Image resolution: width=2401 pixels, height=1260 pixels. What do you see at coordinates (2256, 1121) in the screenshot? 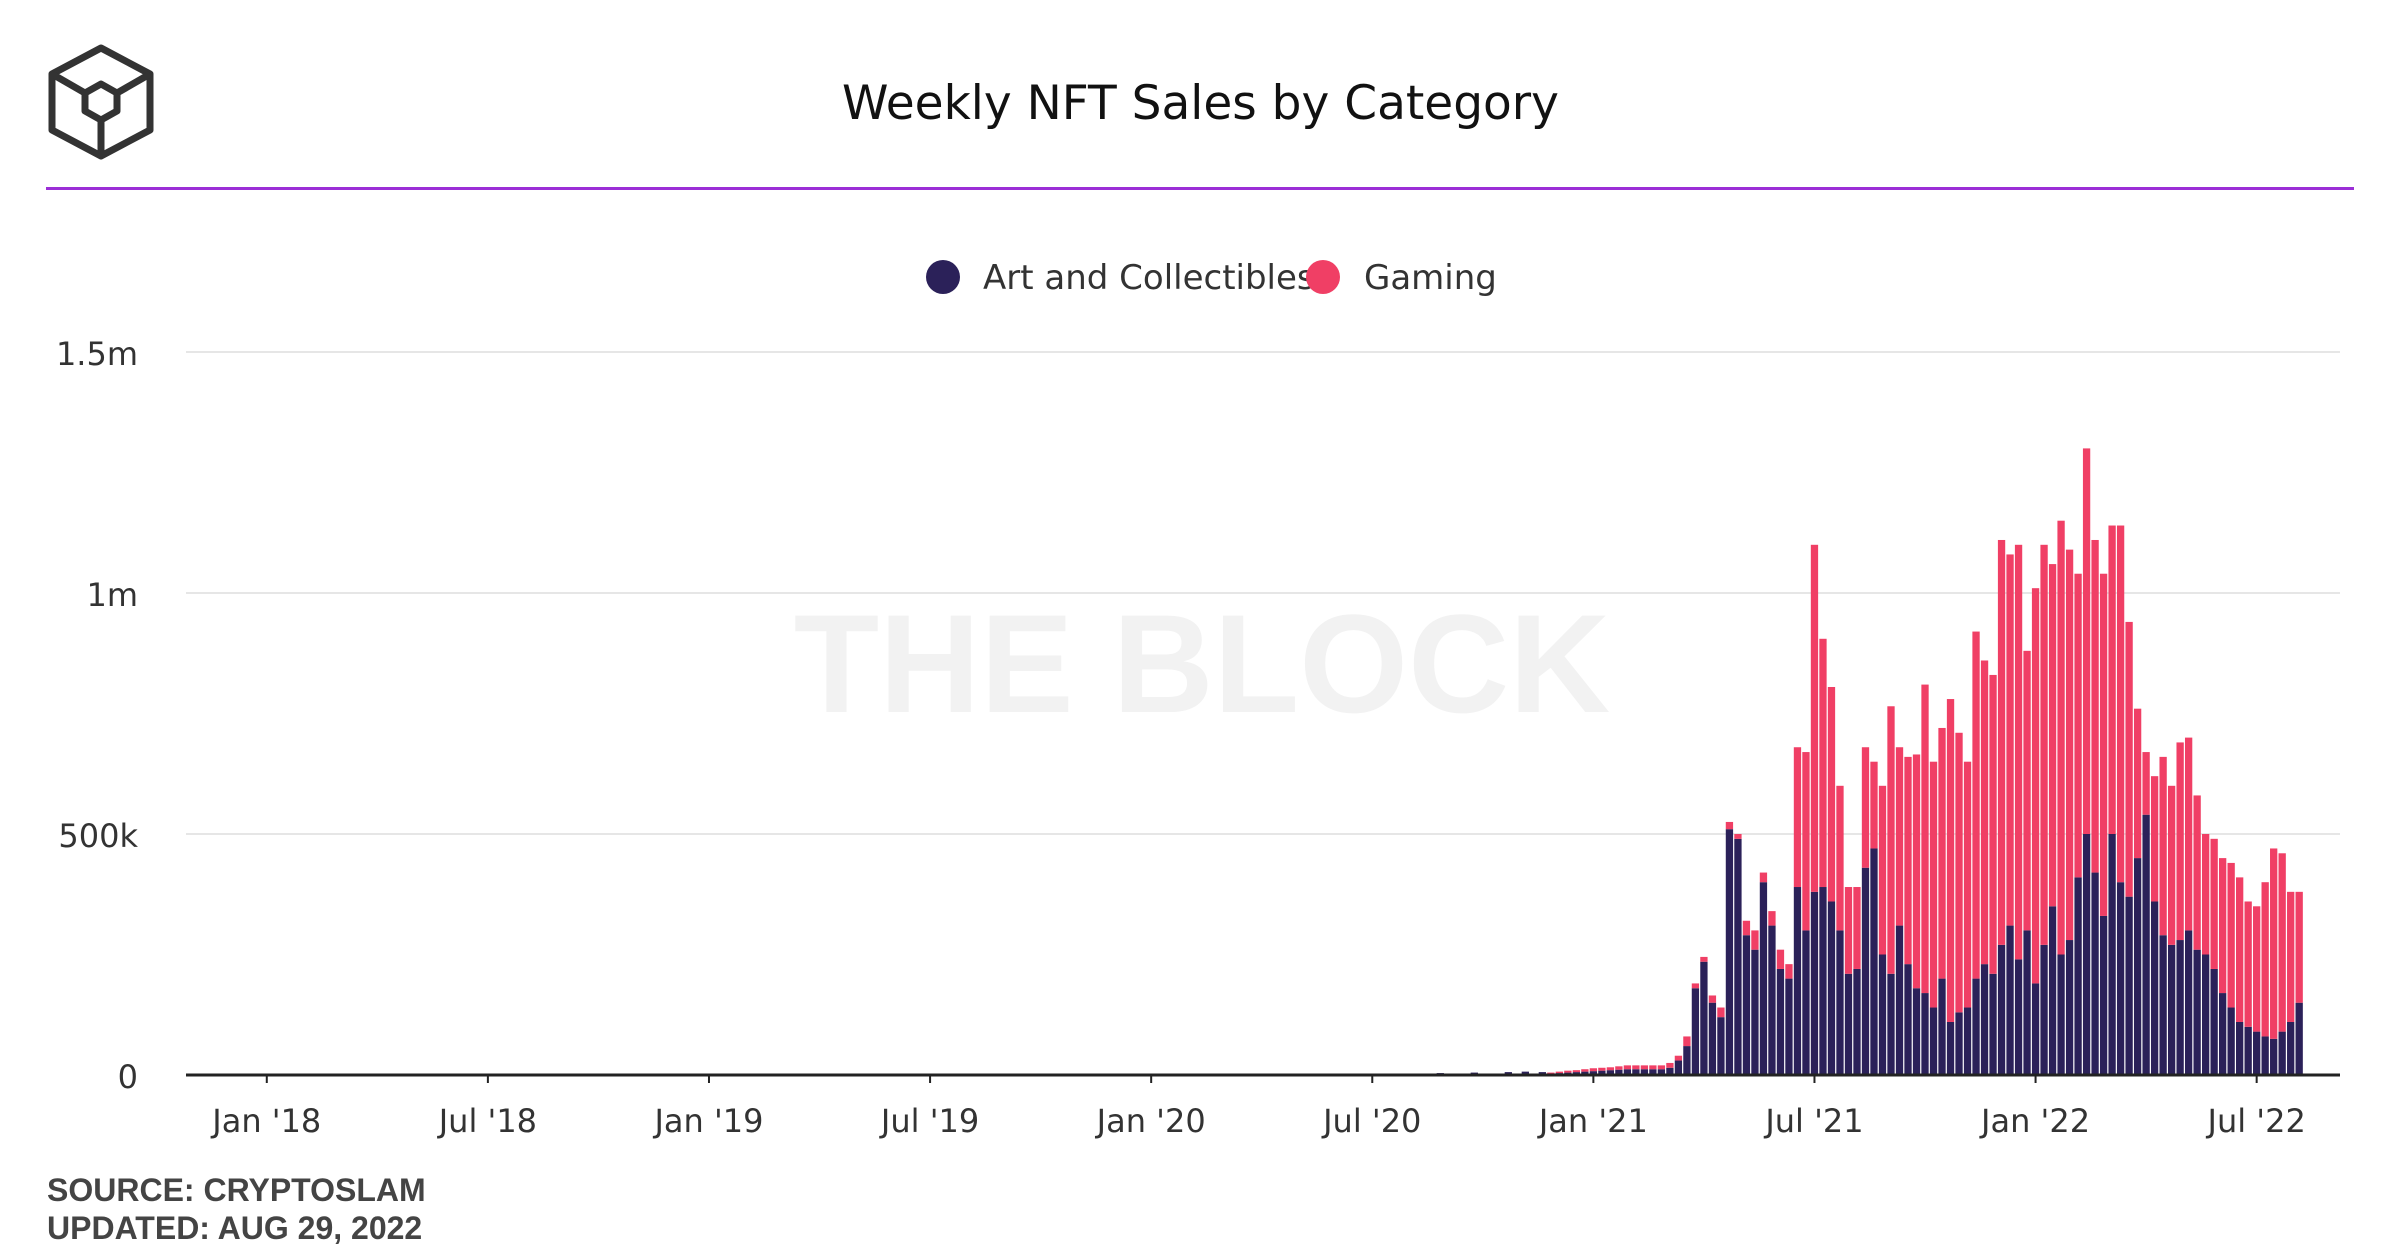
I see `x-tick-label: Jul '22` at bounding box center [2256, 1121].